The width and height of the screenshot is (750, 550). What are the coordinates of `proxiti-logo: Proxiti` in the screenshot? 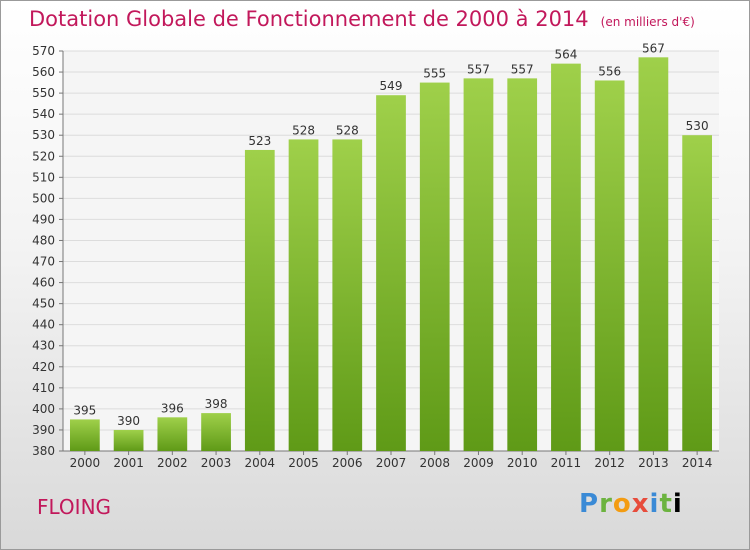 It's located at (631, 504).